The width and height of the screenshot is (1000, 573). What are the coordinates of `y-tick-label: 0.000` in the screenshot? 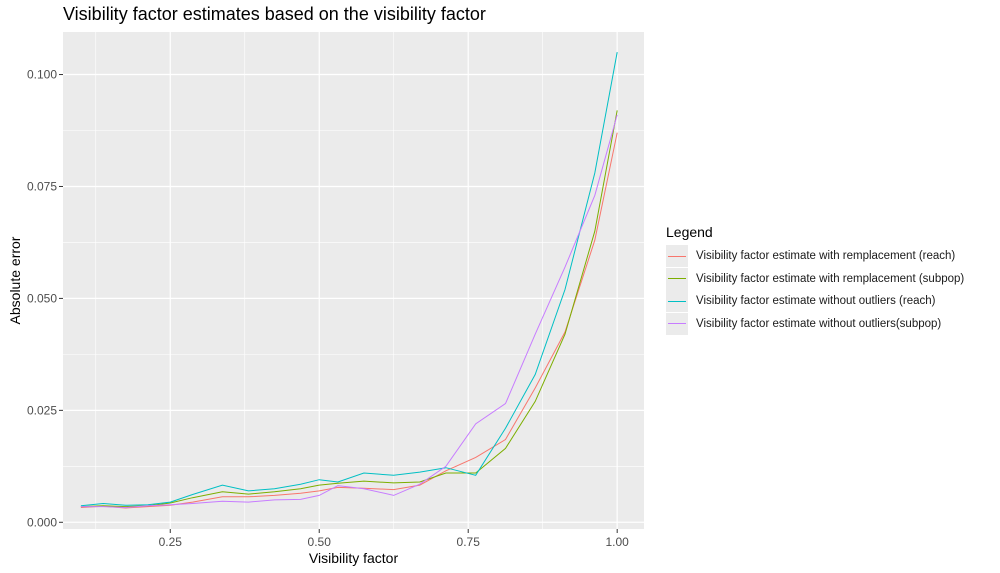 It's located at (42, 522).